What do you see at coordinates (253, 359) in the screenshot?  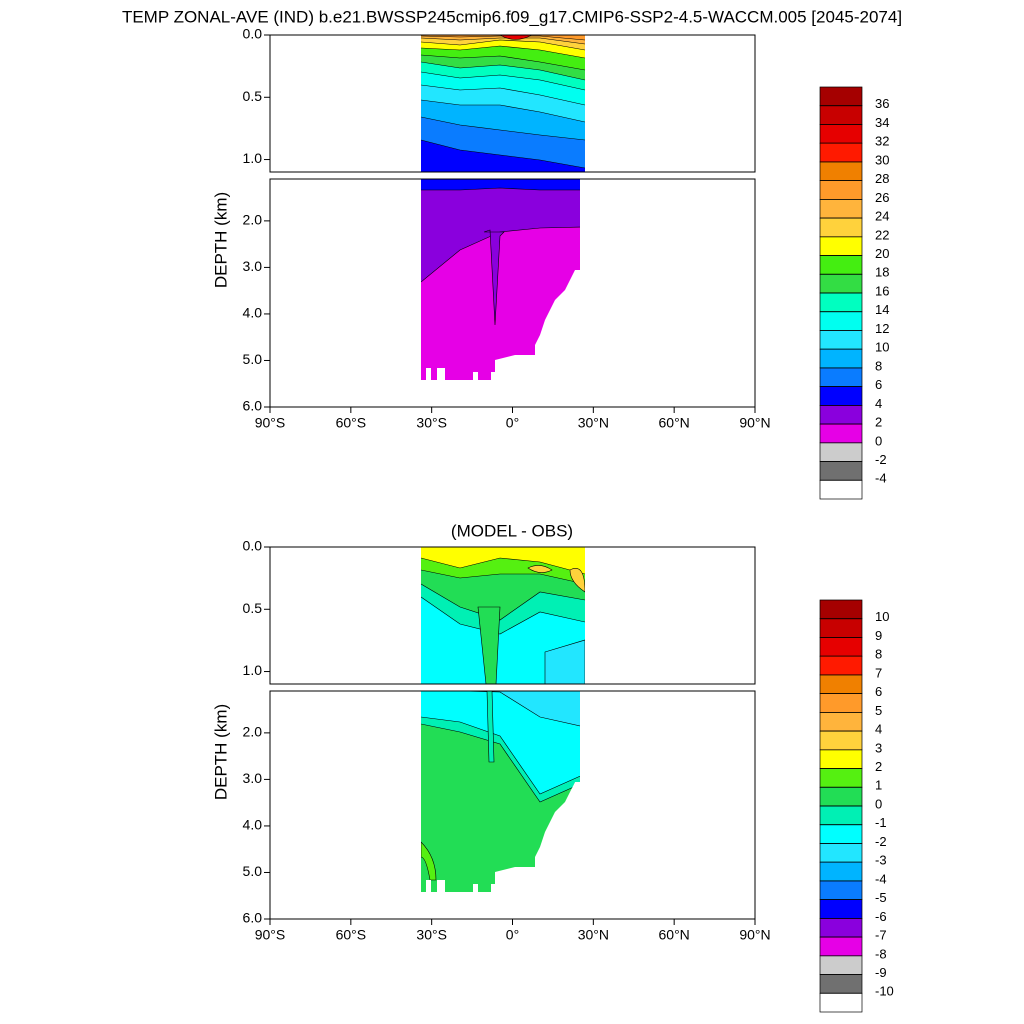 I see `y-tick-label: 5.0` at bounding box center [253, 359].